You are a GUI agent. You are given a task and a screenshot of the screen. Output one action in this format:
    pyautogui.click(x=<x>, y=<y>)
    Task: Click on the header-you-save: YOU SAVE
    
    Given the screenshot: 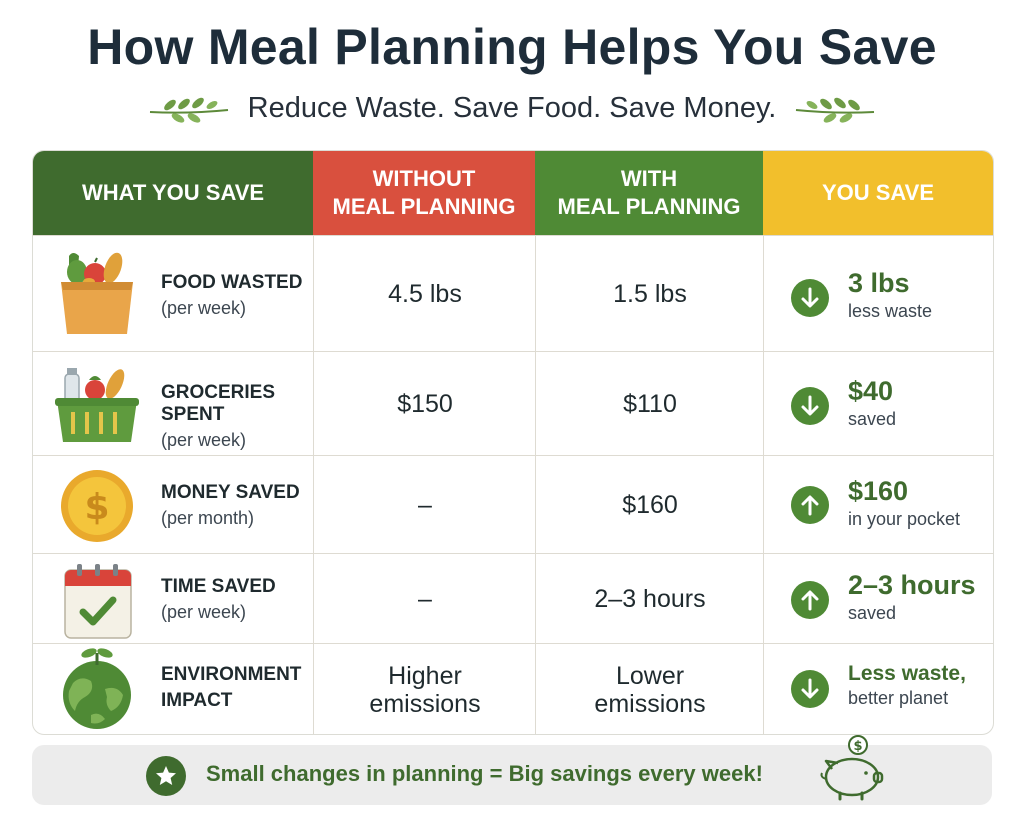 What is the action you would take?
    pyautogui.click(x=878, y=193)
    